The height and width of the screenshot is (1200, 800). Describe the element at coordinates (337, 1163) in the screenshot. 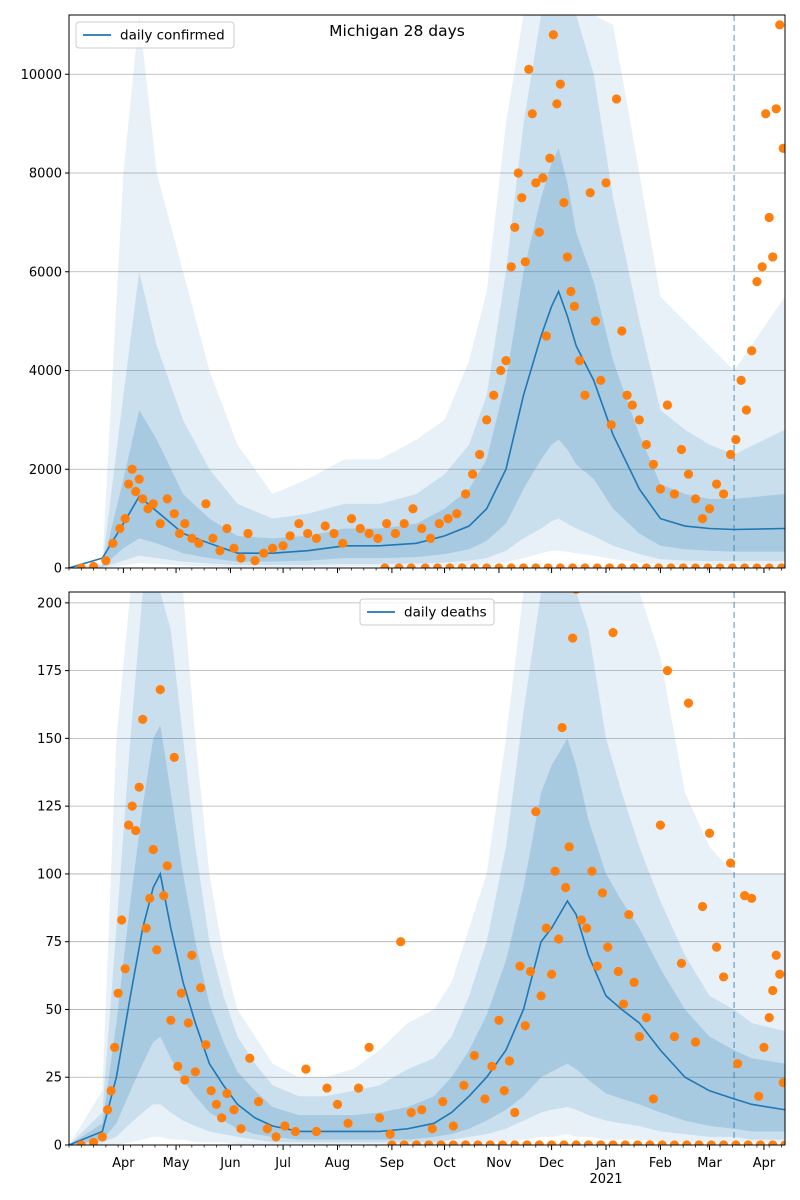

I see `x-tick-label: Aug` at that location.